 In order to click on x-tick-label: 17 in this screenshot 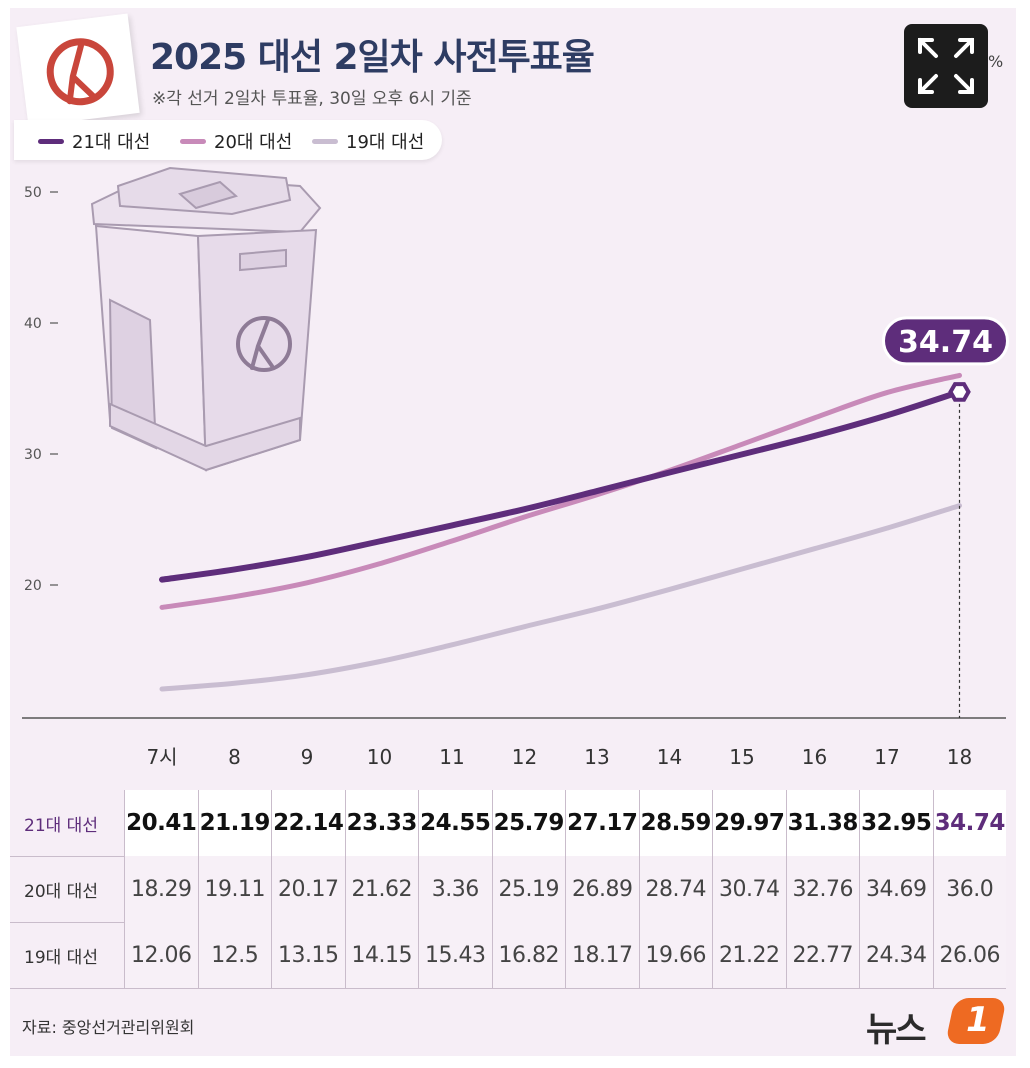, I will do `click(886, 757)`.